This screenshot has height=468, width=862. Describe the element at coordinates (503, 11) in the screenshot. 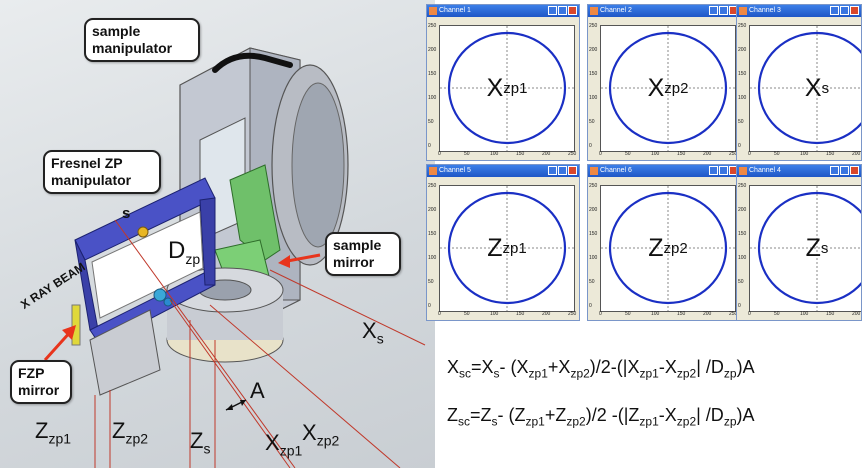

I see `window-titlebar: Channel 1` at that location.